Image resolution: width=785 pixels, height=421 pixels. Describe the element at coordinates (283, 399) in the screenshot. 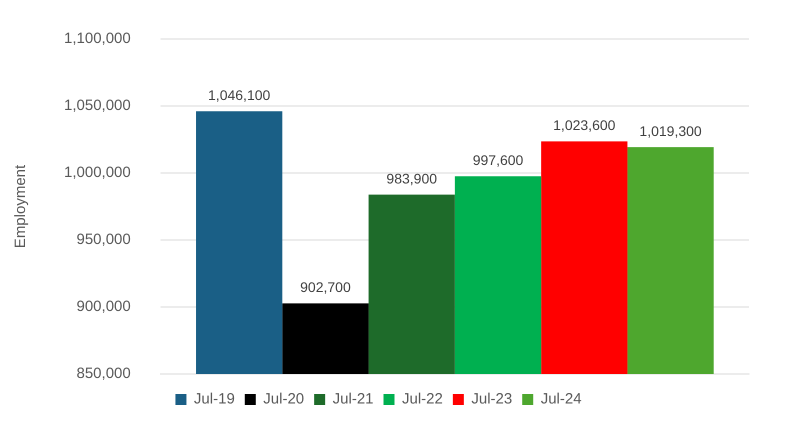

I see `legend-label: Jul-20` at that location.